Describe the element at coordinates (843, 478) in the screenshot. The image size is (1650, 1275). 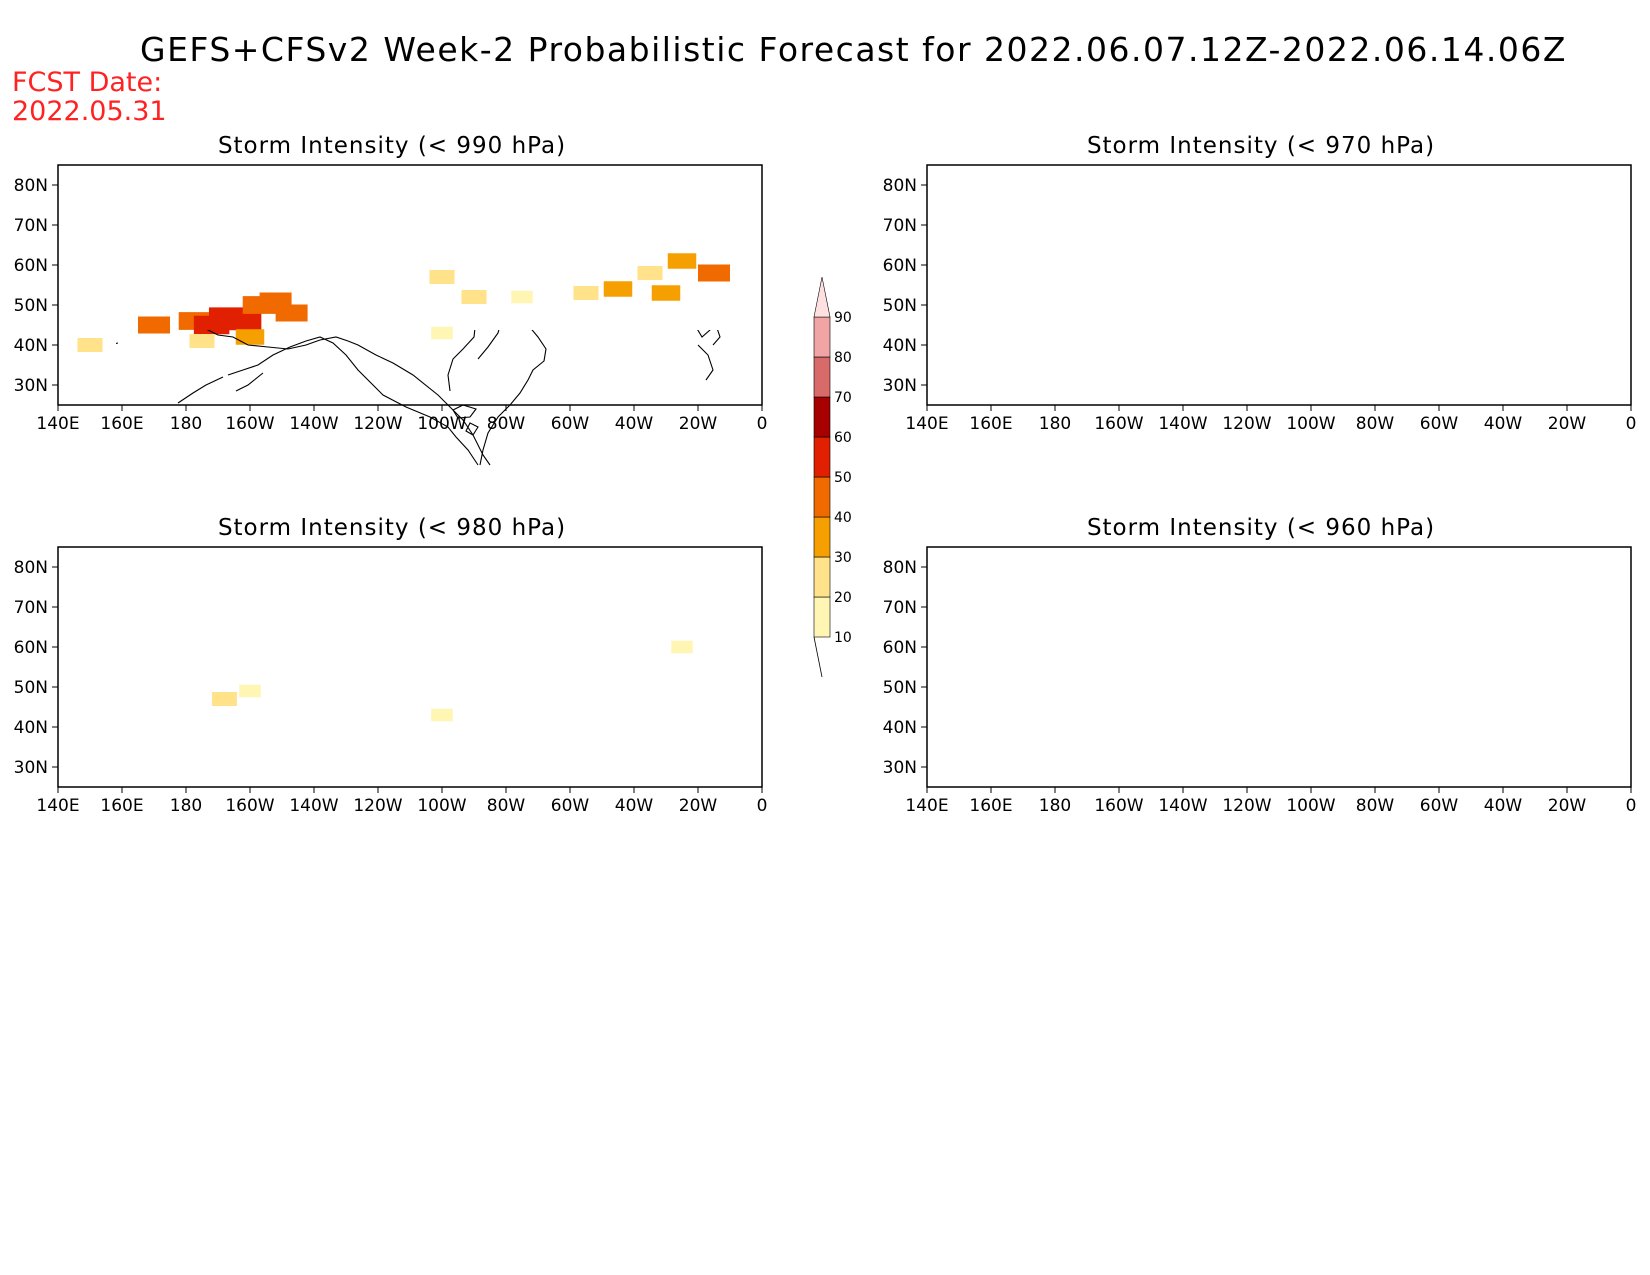
I see `colorbar-label: 50` at that location.